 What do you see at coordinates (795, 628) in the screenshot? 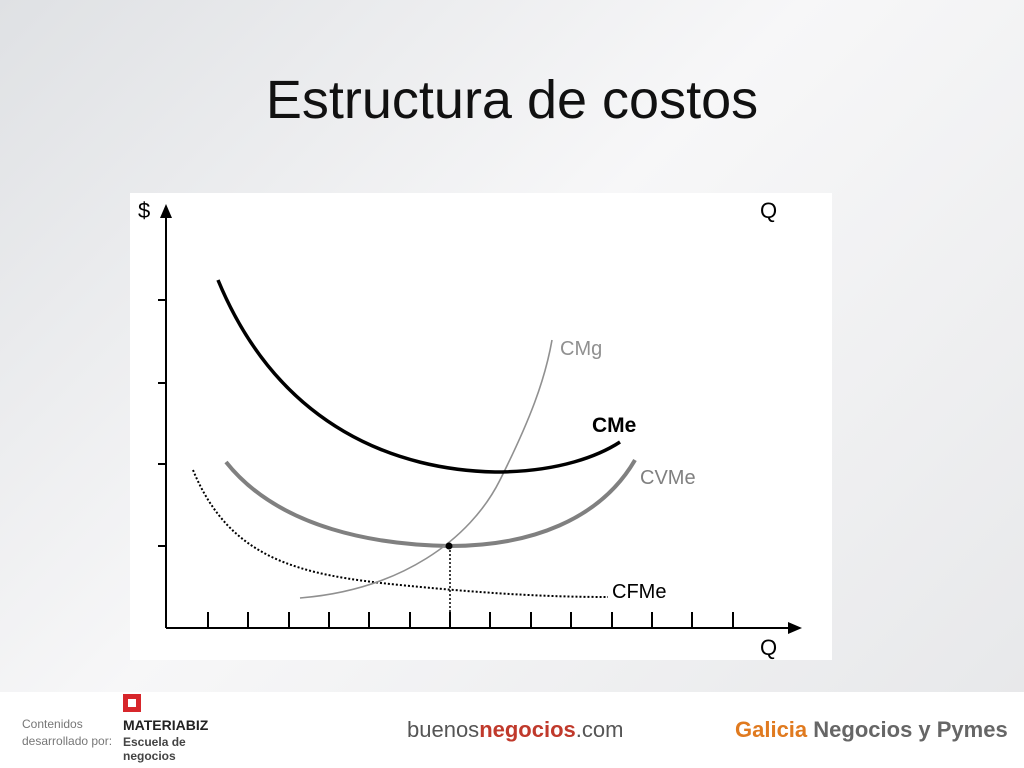
I see `x-arrow` at bounding box center [795, 628].